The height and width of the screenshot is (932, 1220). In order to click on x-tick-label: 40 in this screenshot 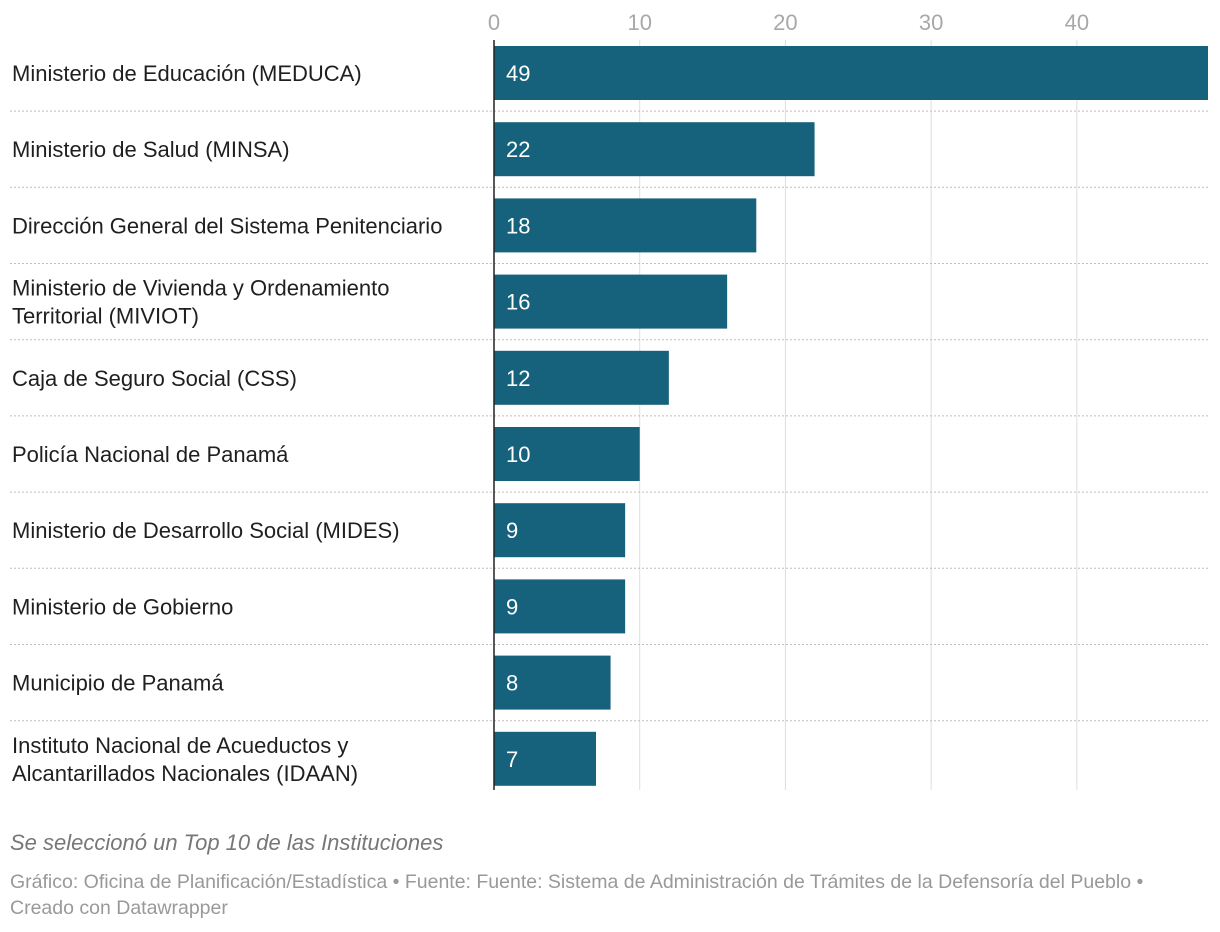, I will do `click(1077, 22)`.